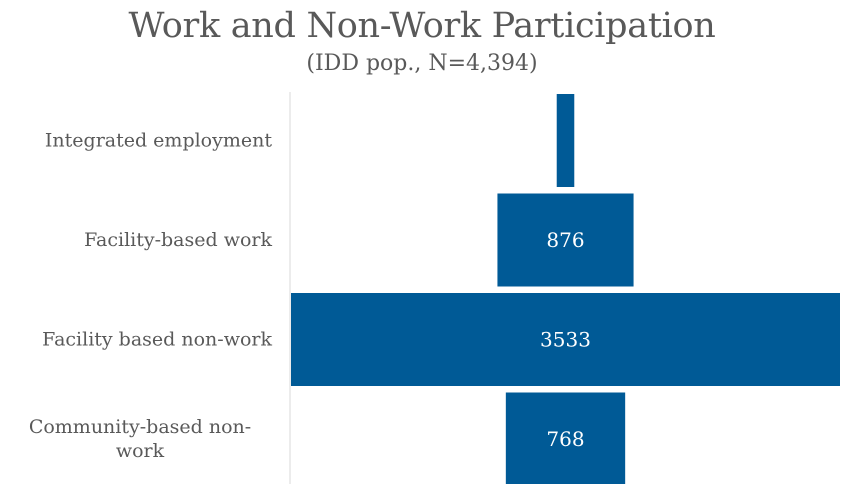 The image size is (844, 484). I want to click on bar-data-label-3: 768, so click(565, 439).